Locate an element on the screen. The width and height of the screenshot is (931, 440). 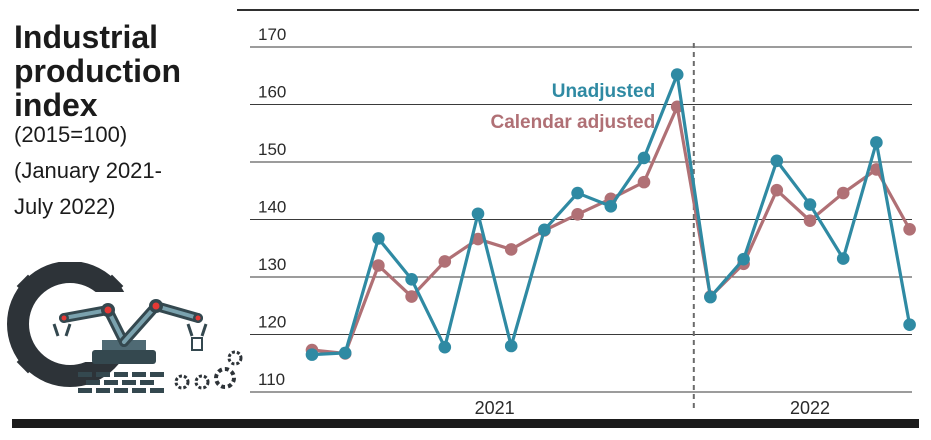
y-tick-label: 110 is located at coordinates (271, 379).